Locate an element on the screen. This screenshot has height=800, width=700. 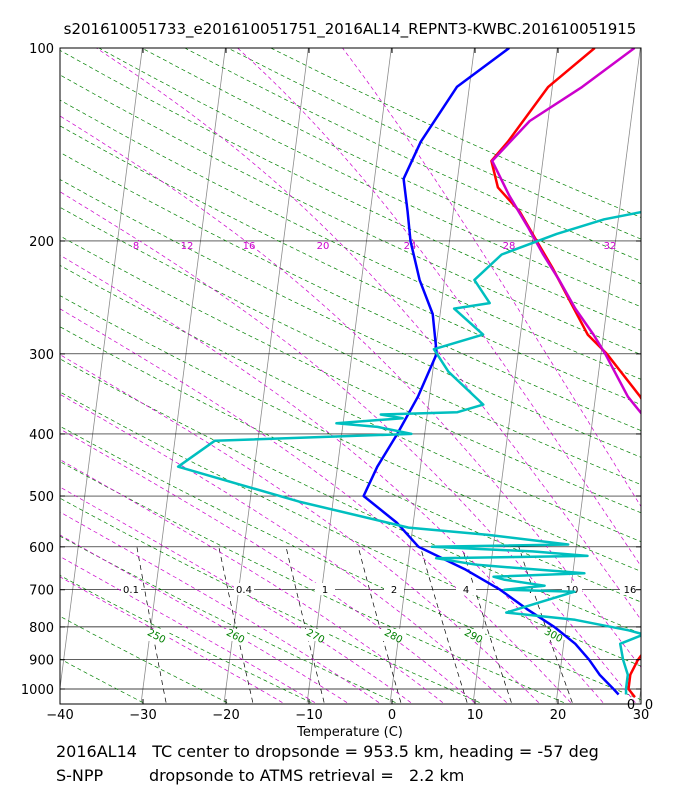
y-tick-label: 200 is located at coordinates (41, 242).